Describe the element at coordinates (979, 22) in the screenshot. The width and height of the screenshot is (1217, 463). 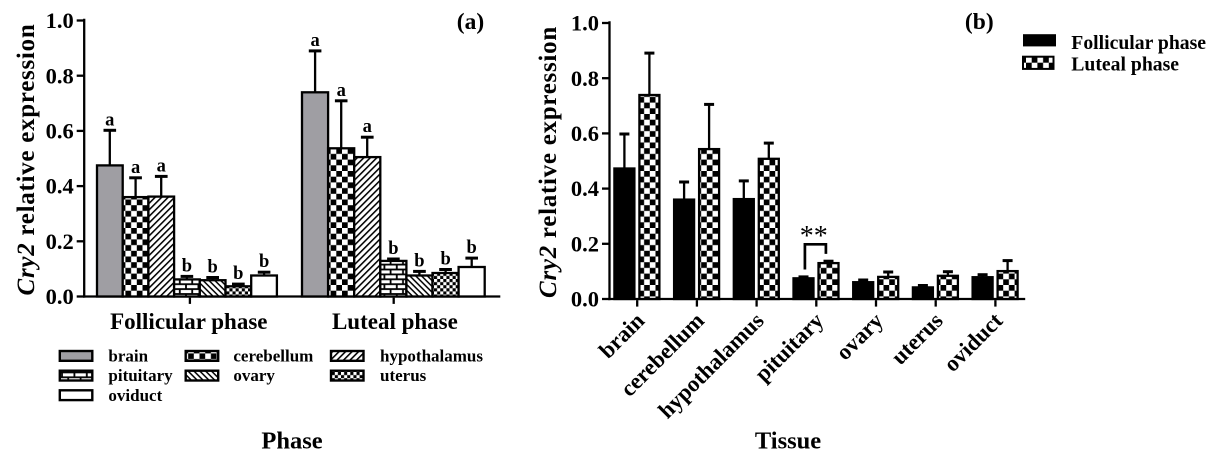
I see `svg-text: (b)` at that location.